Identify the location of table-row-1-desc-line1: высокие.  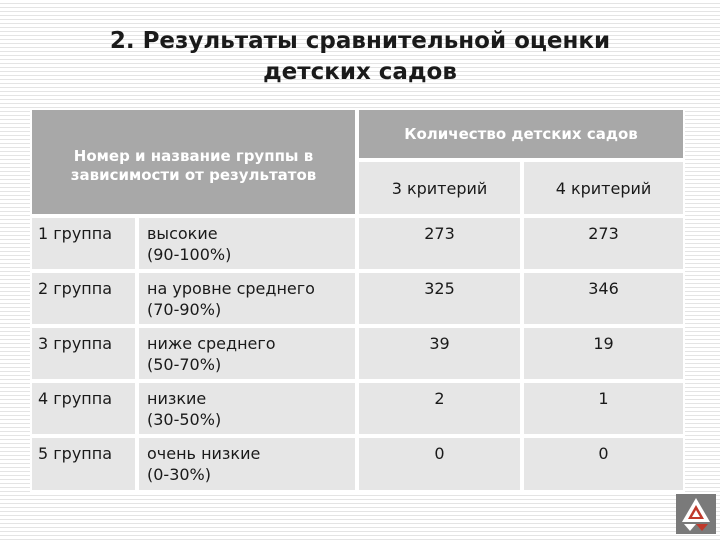
(182, 233).